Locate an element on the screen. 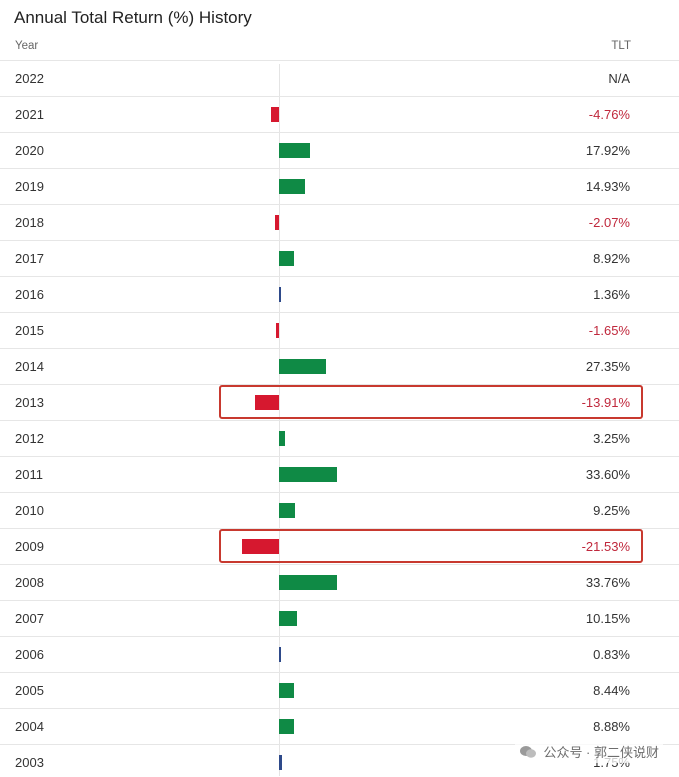 The image size is (679, 777). watermark: 公众号 · 郭二侠说财 is located at coordinates (589, 751).